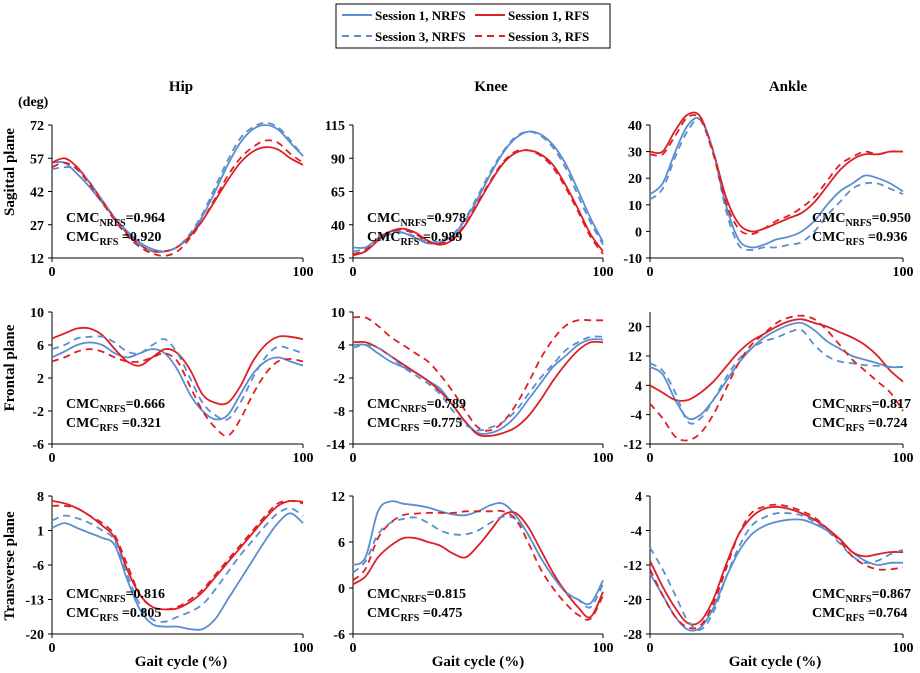  I want to click on knee-frontal-ytick-label: 4, so click(341, 346).